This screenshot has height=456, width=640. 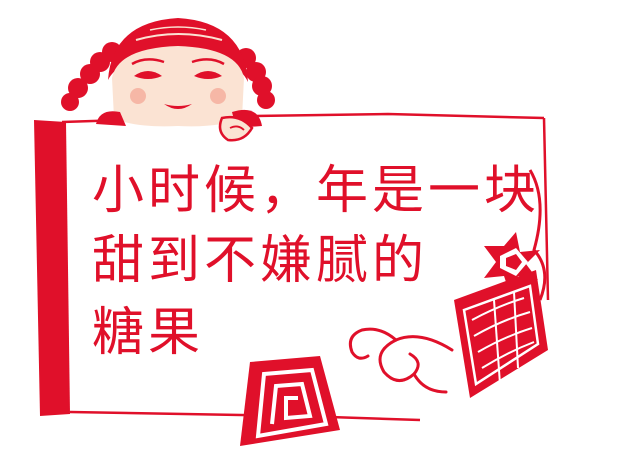 What do you see at coordinates (148, 333) in the screenshot?
I see `message-line-3: 糖果` at bounding box center [148, 333].